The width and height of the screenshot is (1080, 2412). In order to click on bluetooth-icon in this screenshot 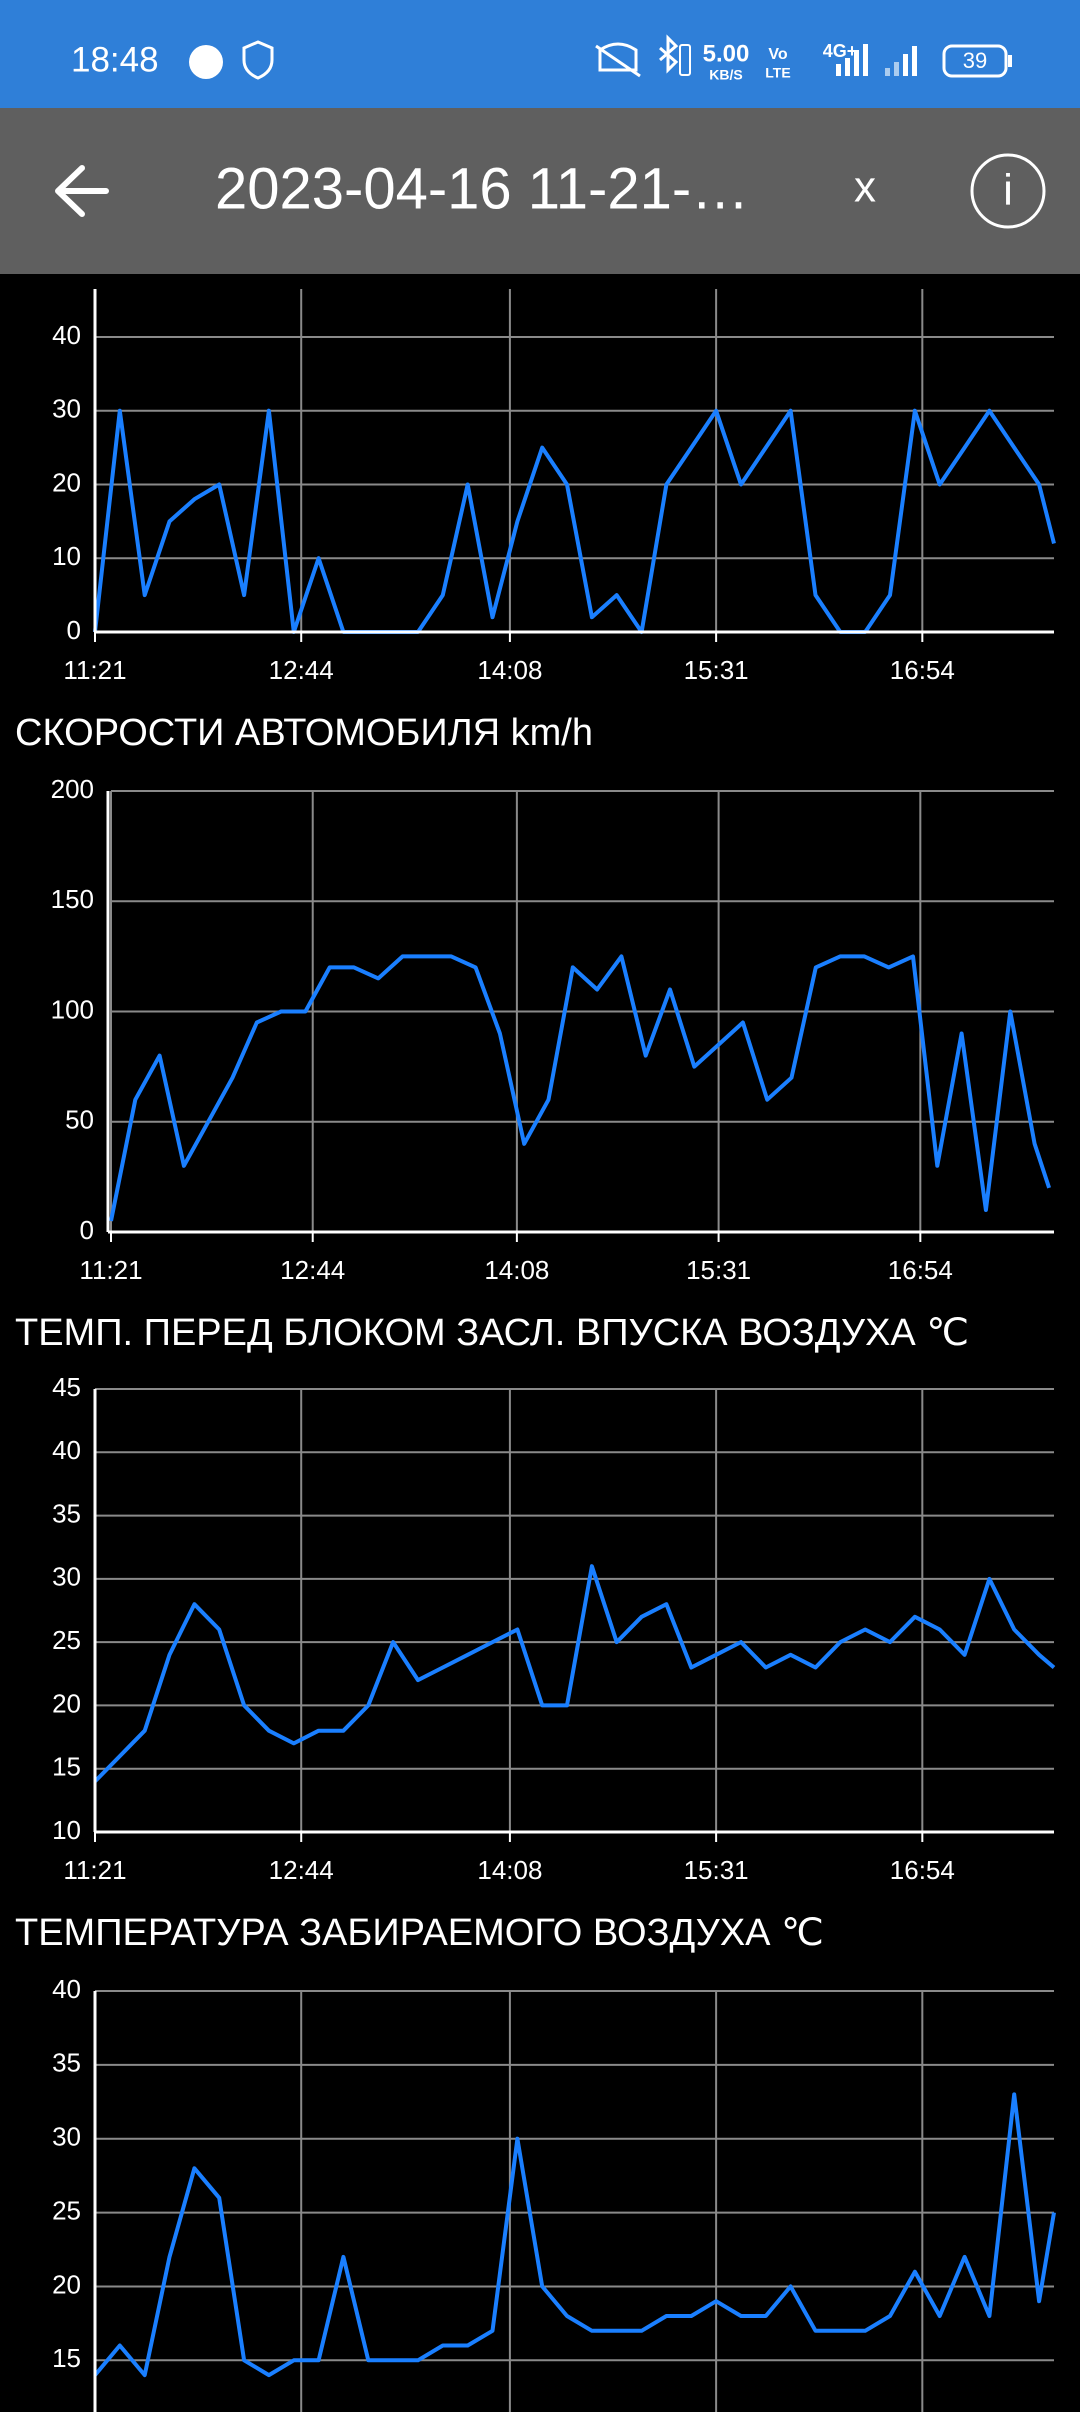, I will do `click(669, 54)`.